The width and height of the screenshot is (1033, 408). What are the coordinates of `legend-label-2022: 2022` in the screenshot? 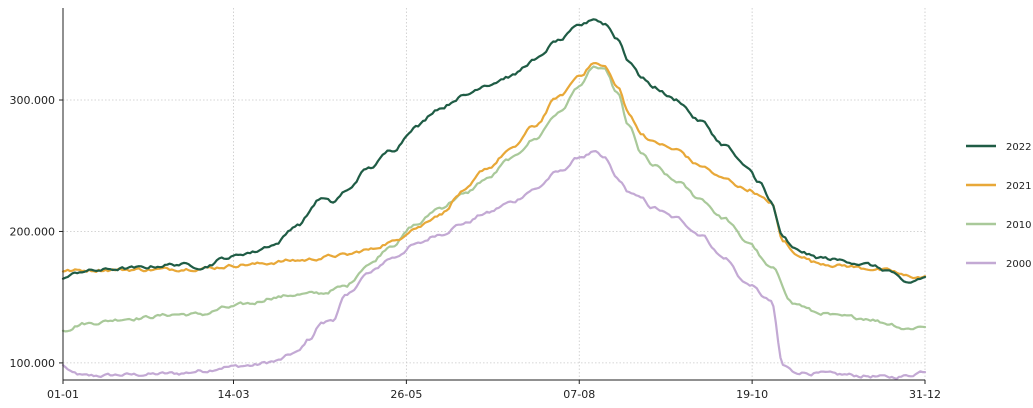 It's located at (1018, 147).